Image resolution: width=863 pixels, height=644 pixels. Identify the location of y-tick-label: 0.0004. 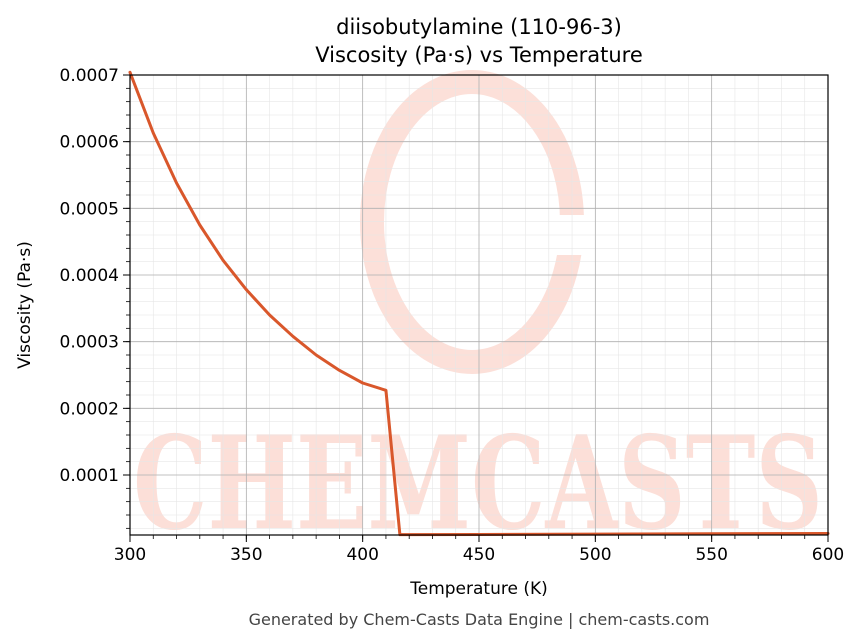
(89, 276).